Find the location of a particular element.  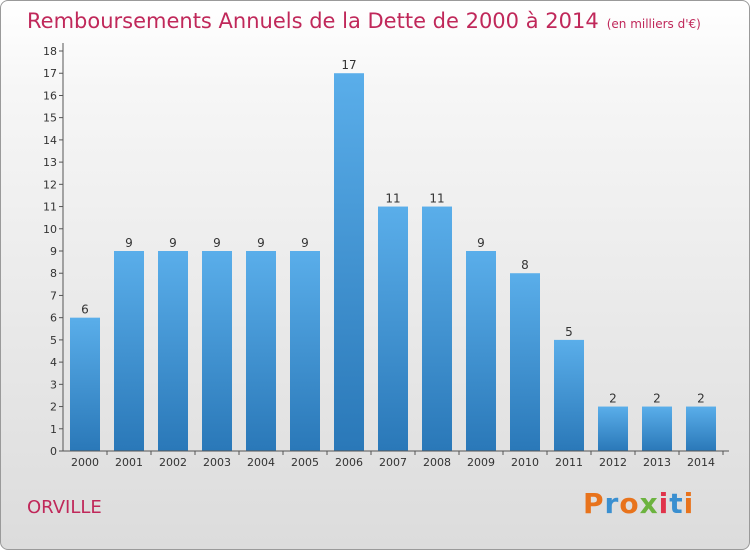

data-label-2012: 2 is located at coordinates (613, 399).